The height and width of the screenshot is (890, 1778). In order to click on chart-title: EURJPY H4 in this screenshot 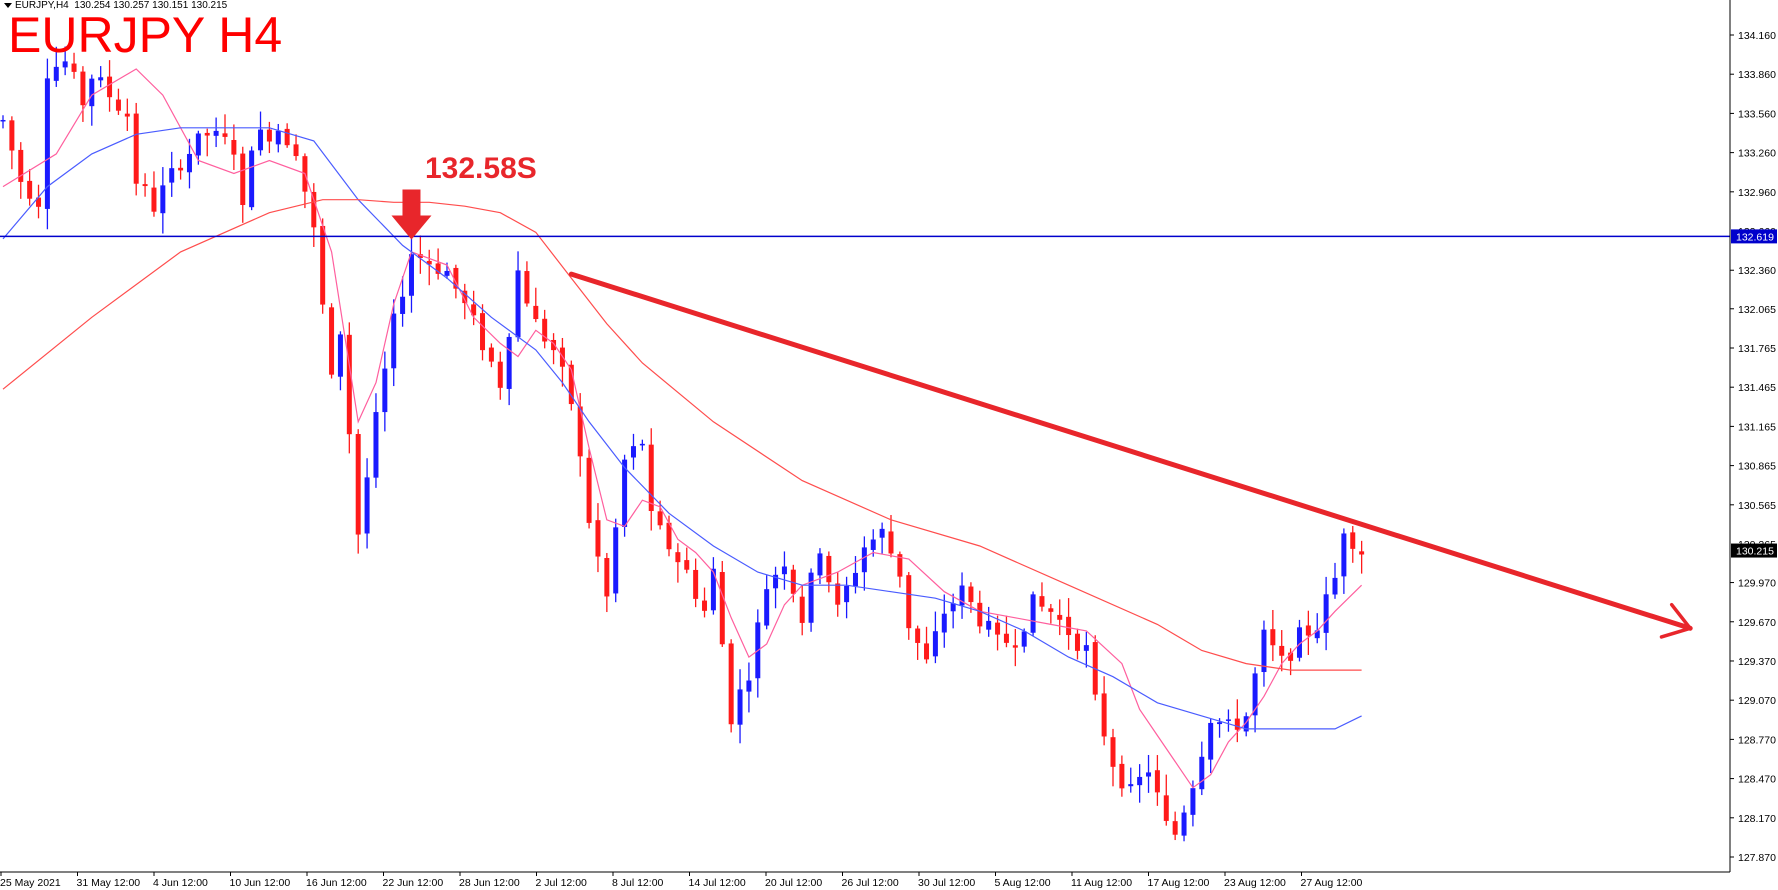, I will do `click(145, 35)`.